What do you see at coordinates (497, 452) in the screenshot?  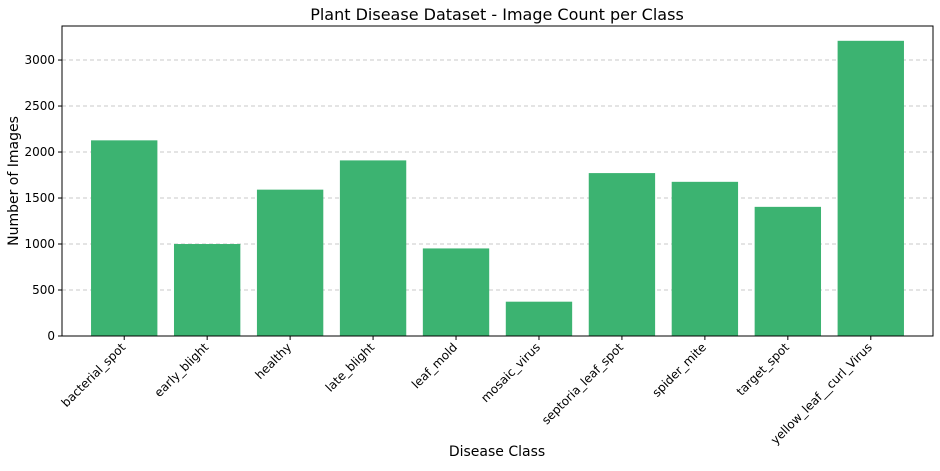 I see `x-axis-label: Disease Class` at bounding box center [497, 452].